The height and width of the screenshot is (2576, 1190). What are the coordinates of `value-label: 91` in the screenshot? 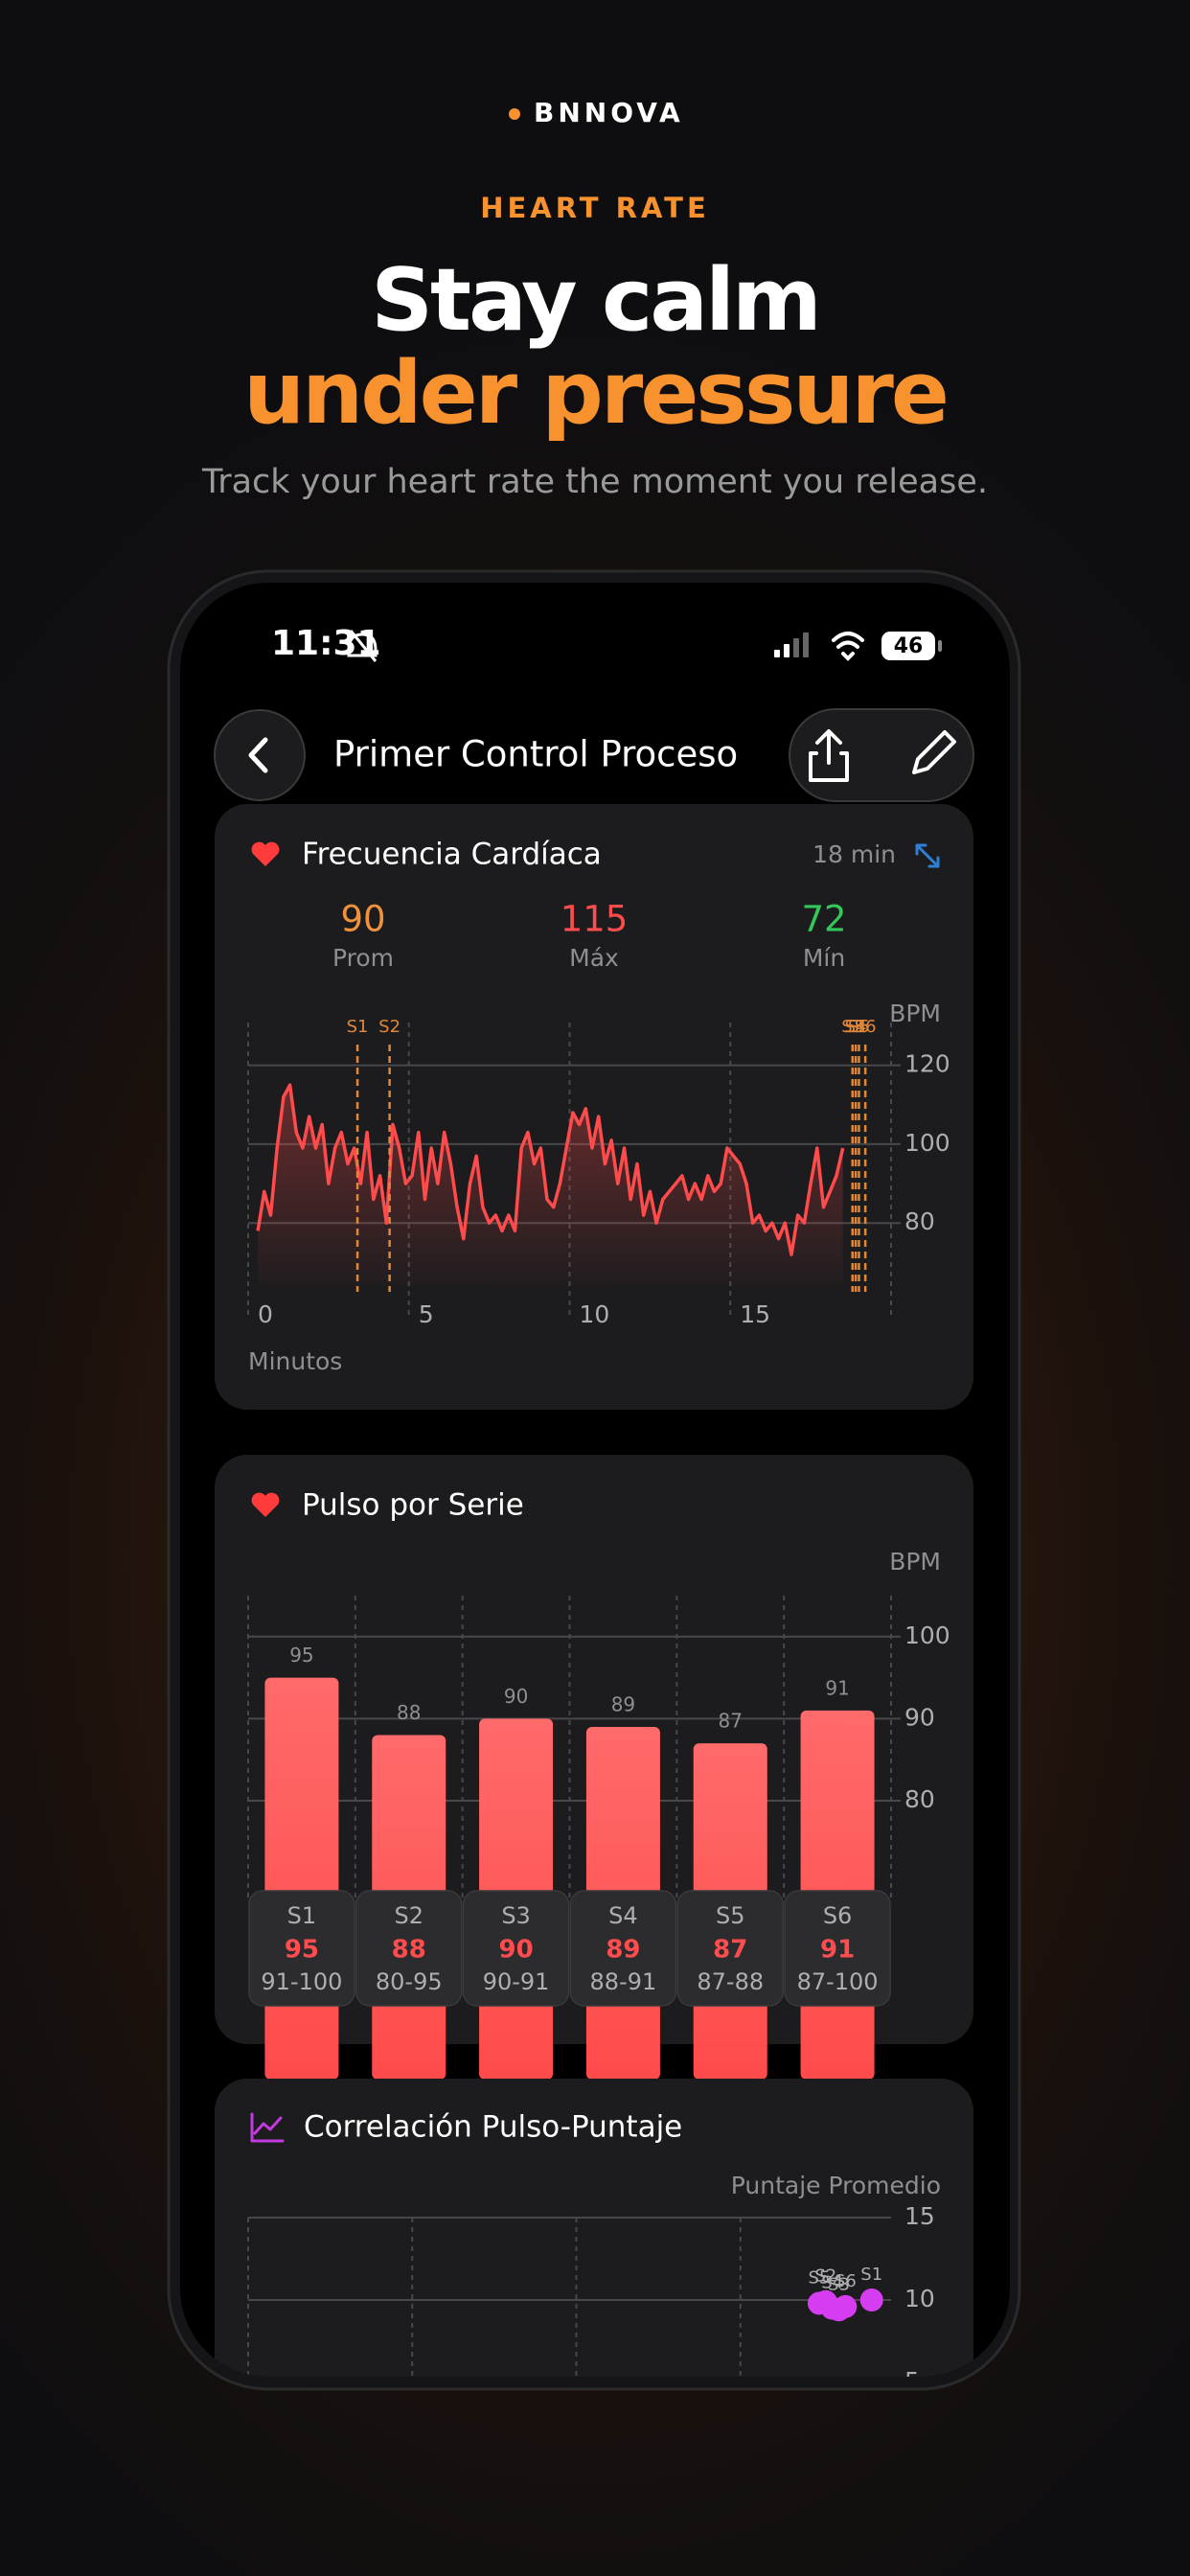 It's located at (837, 1687).